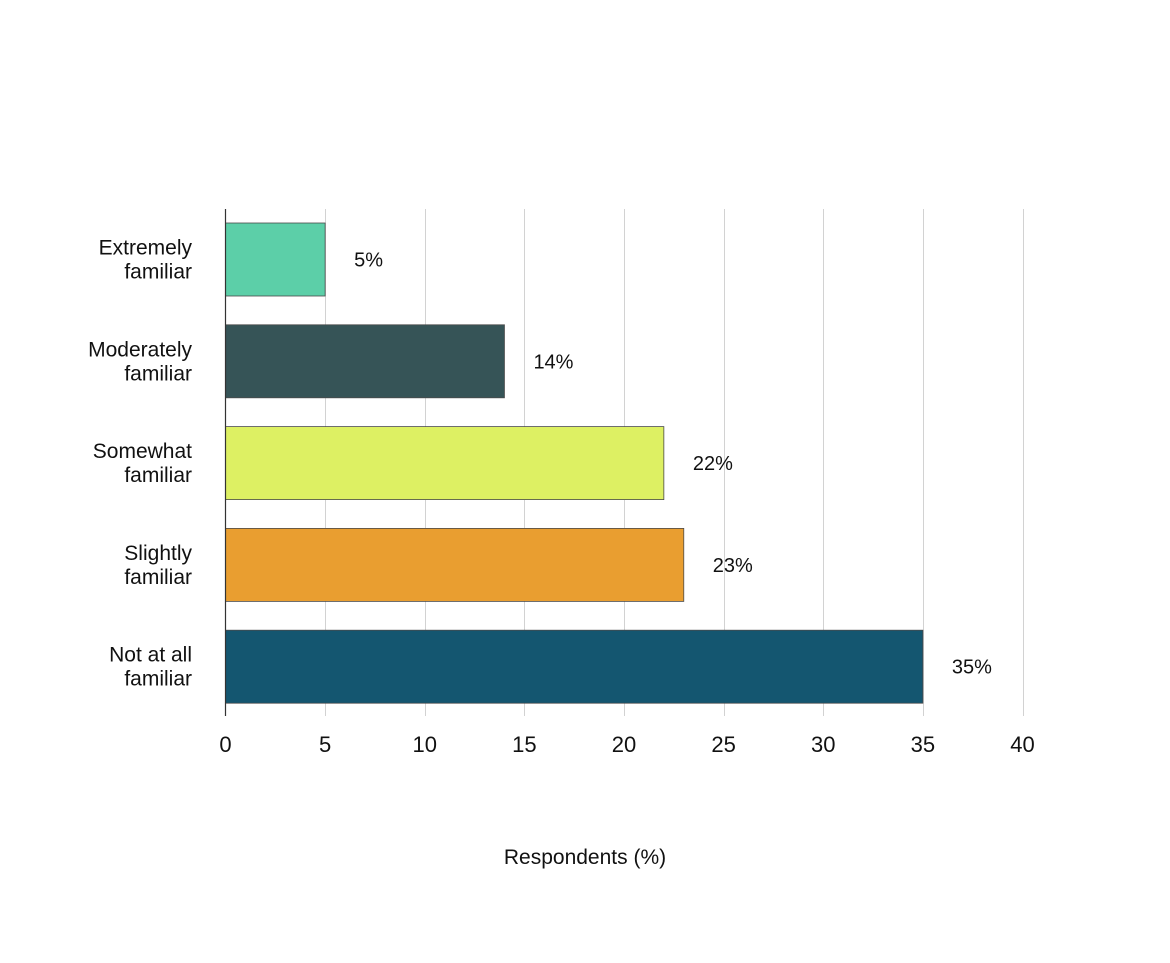  Describe the element at coordinates (524, 744) in the screenshot. I see `x-tick-label-15: 15` at that location.